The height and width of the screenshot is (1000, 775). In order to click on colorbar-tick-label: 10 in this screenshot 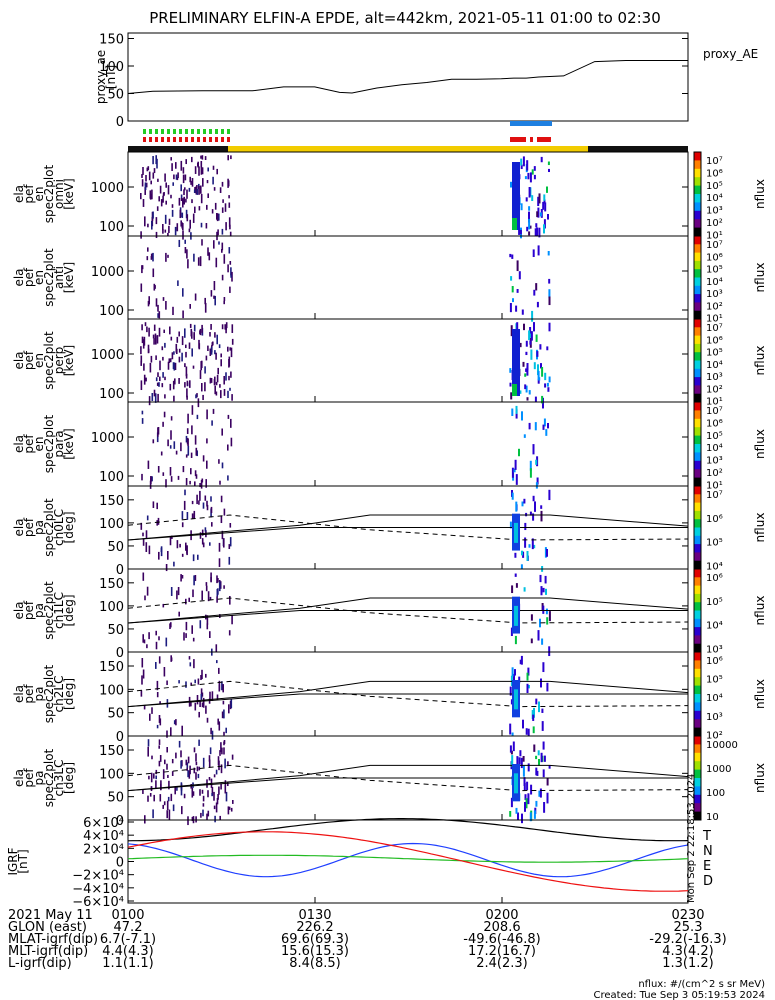, I will do `click(712, 817)`.